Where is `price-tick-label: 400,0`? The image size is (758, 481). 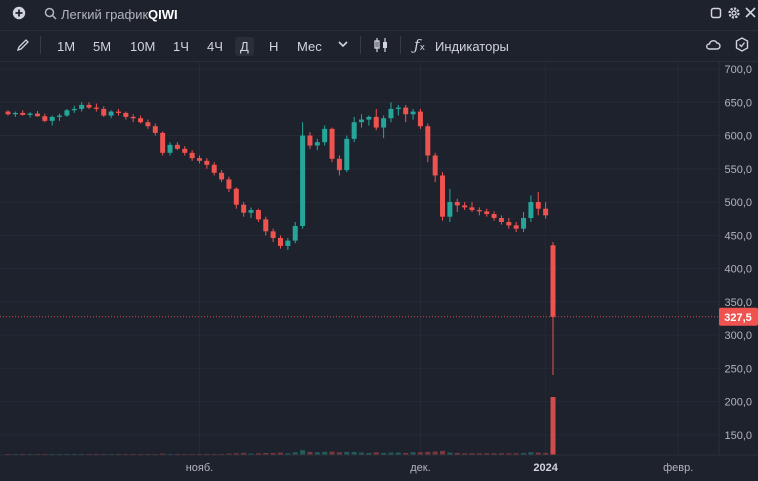
price-tick-label: 400,0 is located at coordinates (738, 270).